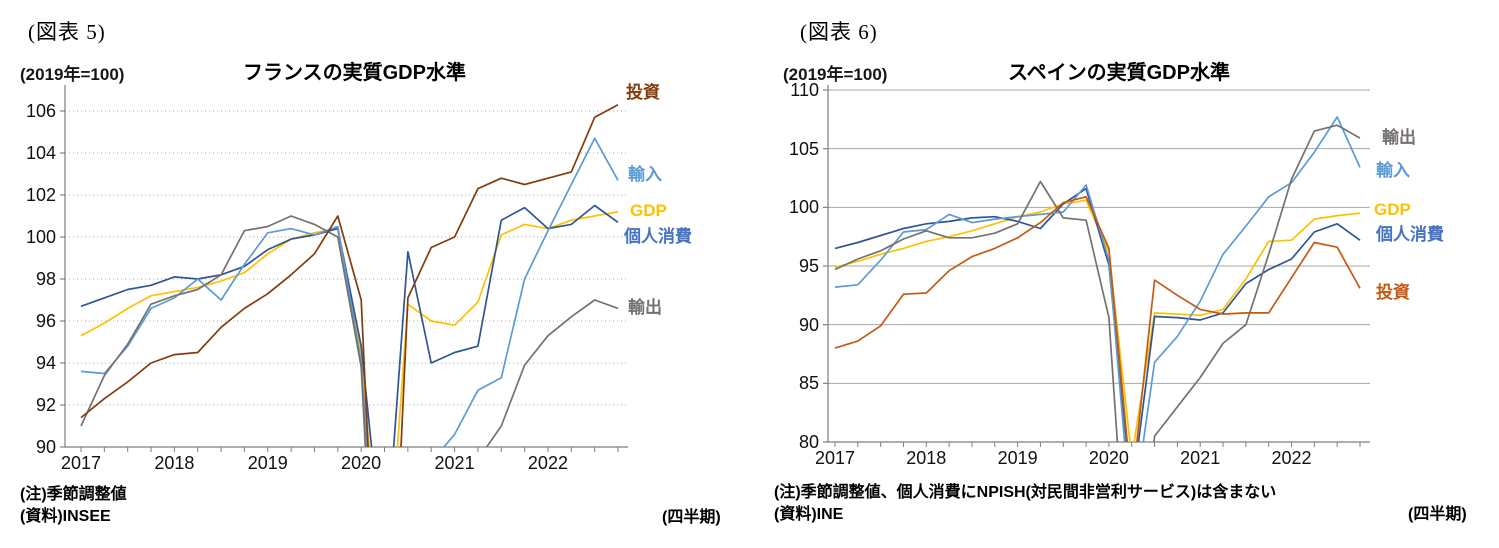 Image resolution: width=1499 pixels, height=548 pixels. I want to click on figure6-label: (図表 6), so click(839, 32).